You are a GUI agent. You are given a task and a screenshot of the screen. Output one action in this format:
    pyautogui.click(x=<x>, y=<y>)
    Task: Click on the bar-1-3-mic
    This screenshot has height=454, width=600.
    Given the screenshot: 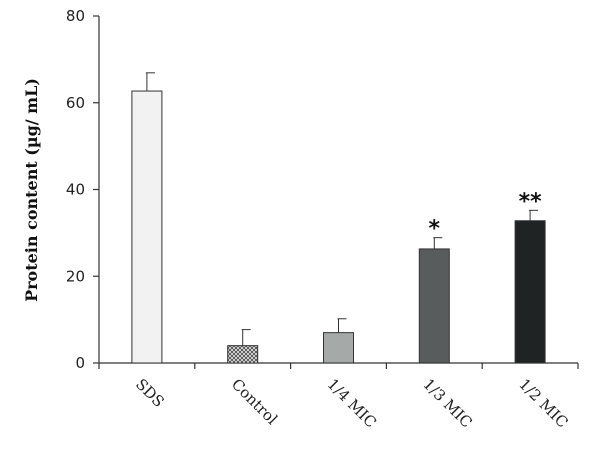 What is the action you would take?
    pyautogui.click(x=434, y=306)
    